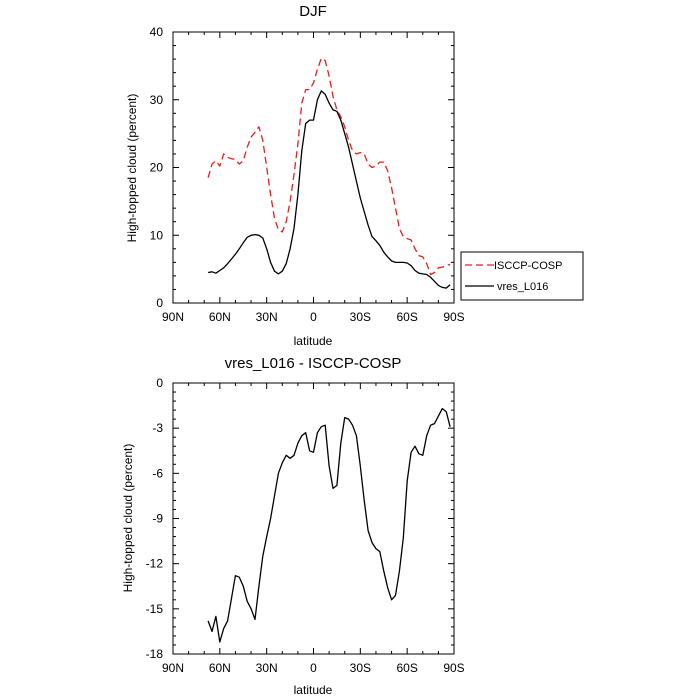 This screenshot has width=700, height=700. Describe the element at coordinates (159, 303) in the screenshot. I see `top-y-tick-label: 0` at that location.